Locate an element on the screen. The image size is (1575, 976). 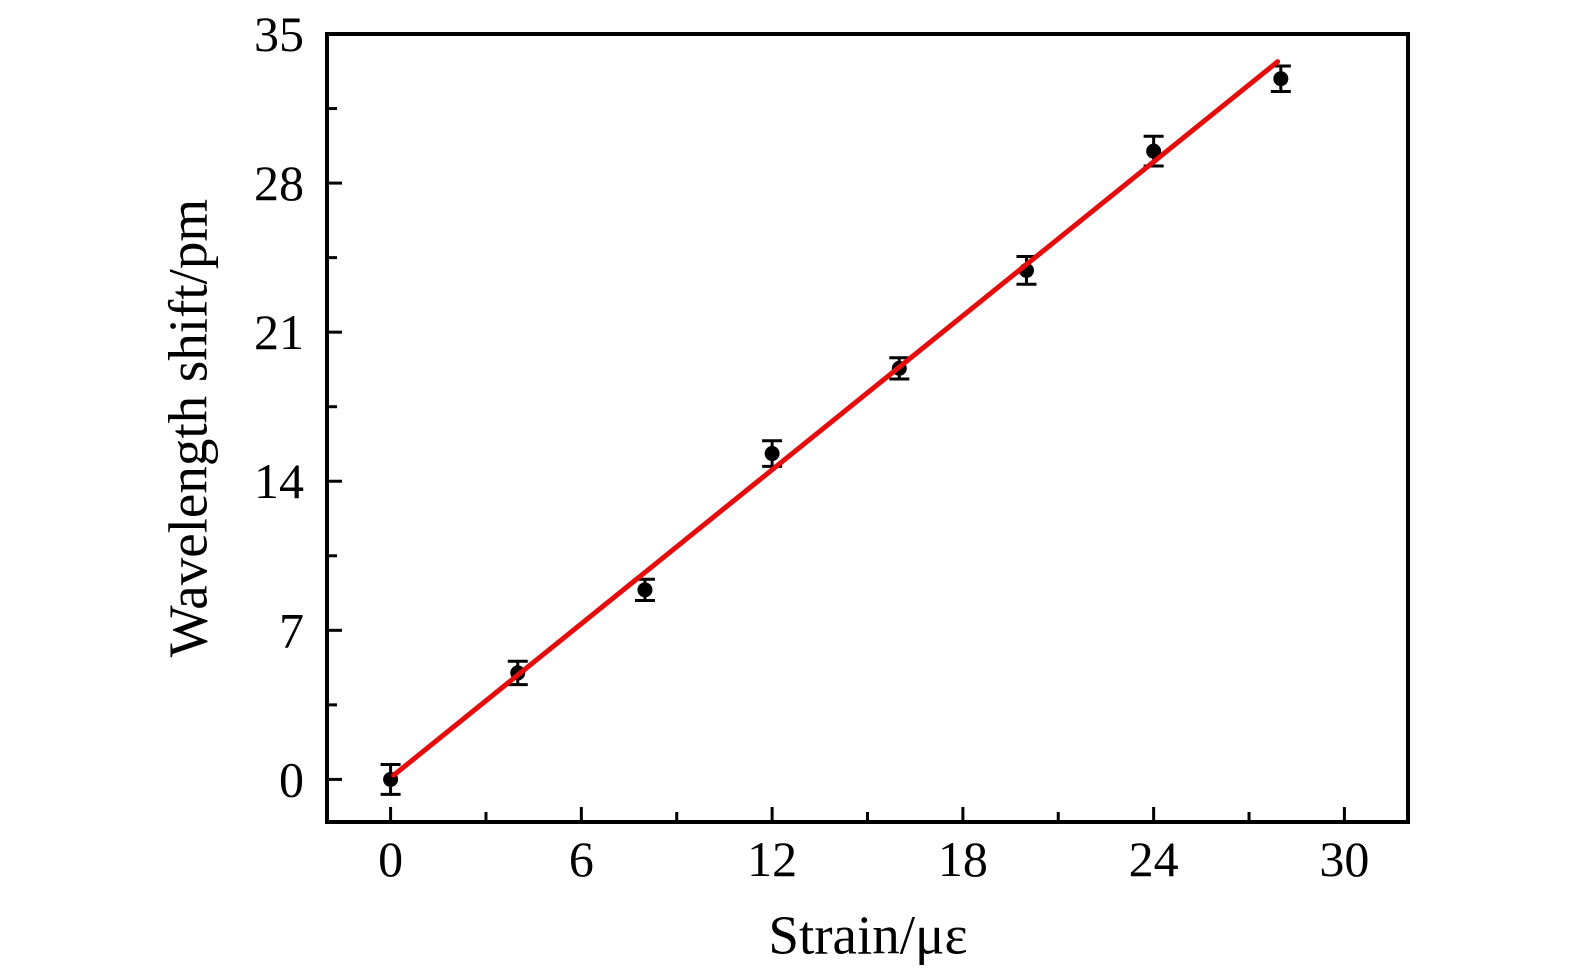
y-tick-label: 35 is located at coordinates (279, 34).